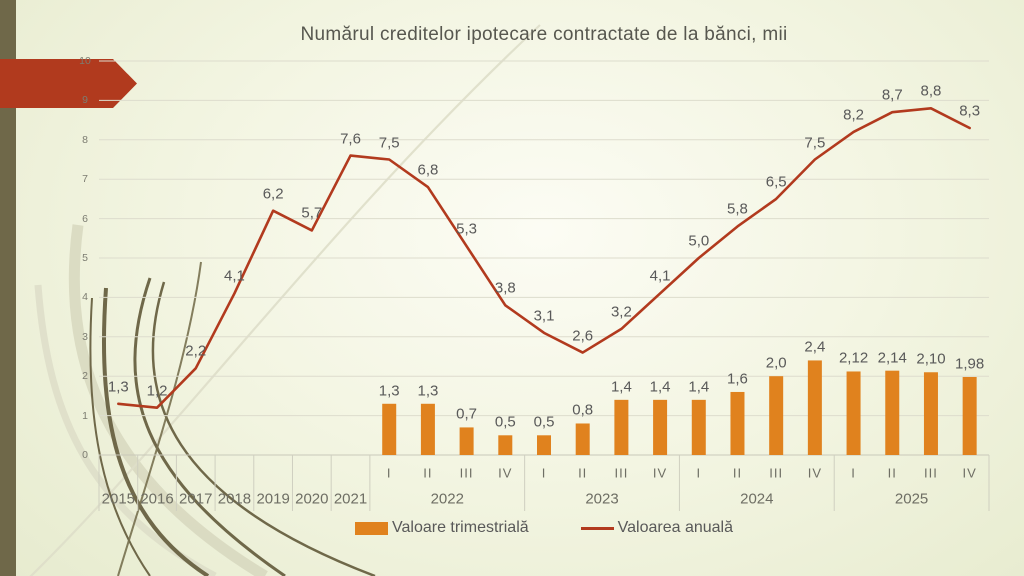  I want to click on chart-legend: Valoare trimestrială Valoarea anuală, so click(544, 528).